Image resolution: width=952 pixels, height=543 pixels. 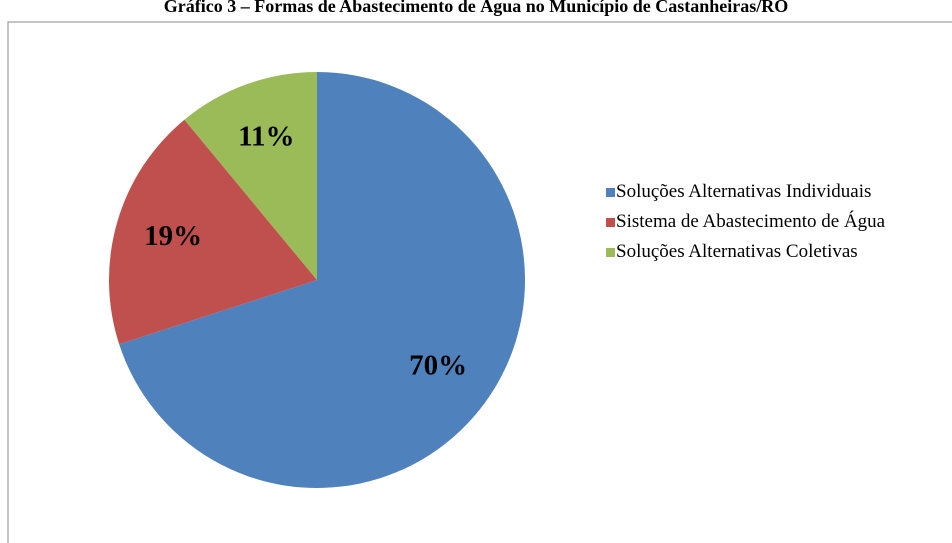 What do you see at coordinates (173, 236) in the screenshot?
I see `value-label: 19%` at bounding box center [173, 236].